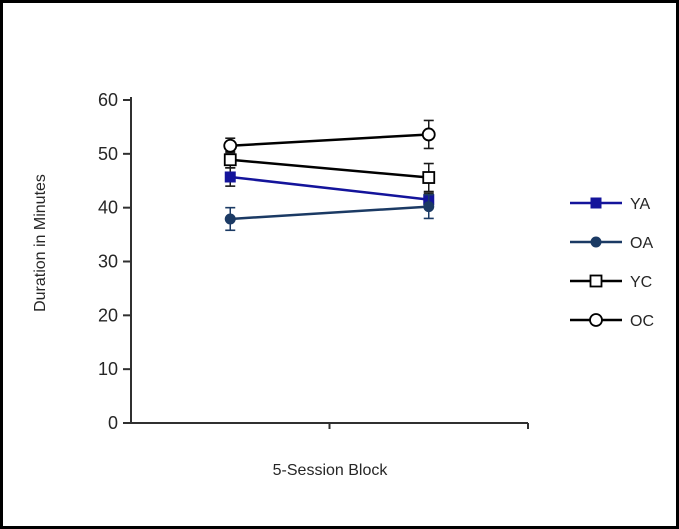 This screenshot has height=529, width=679. I want to click on legend-marker-OA, so click(596, 242).